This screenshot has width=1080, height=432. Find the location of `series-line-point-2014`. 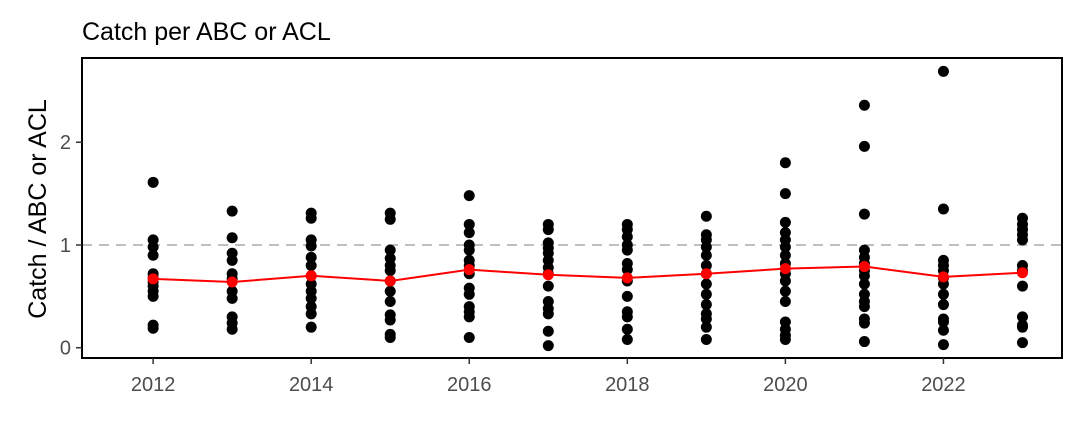

series-line-point-2014 is located at coordinates (311, 276).